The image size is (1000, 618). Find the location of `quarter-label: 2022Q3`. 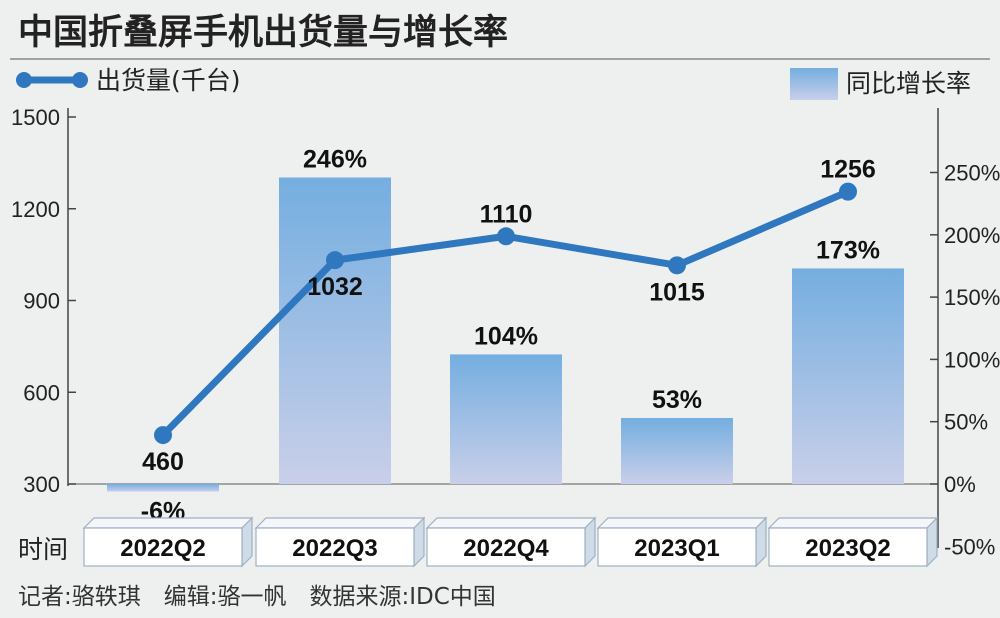

quarter-label: 2022Q3 is located at coordinates (334, 548).